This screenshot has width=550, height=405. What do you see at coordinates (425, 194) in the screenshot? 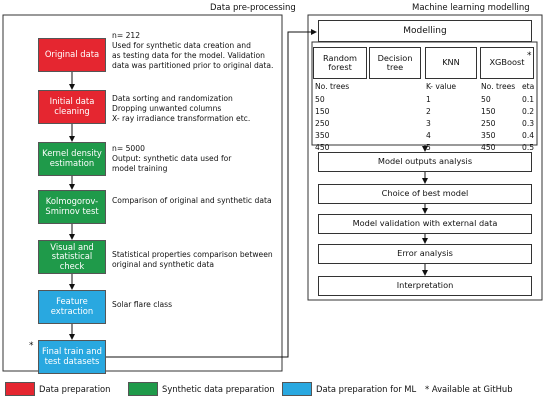
I see `step-box: Choice of best model` at bounding box center [425, 194].